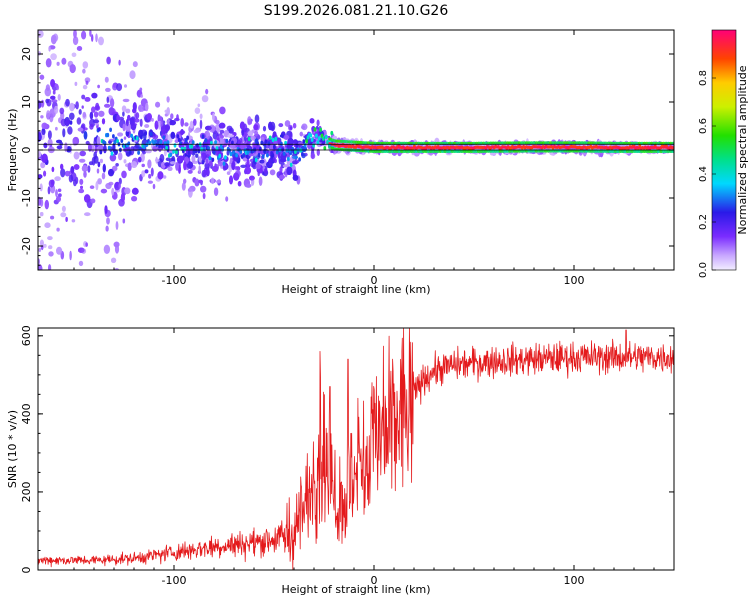  What do you see at coordinates (703, 78) in the screenshot?
I see `colorbar-tick-label: 0.8` at bounding box center [703, 78].